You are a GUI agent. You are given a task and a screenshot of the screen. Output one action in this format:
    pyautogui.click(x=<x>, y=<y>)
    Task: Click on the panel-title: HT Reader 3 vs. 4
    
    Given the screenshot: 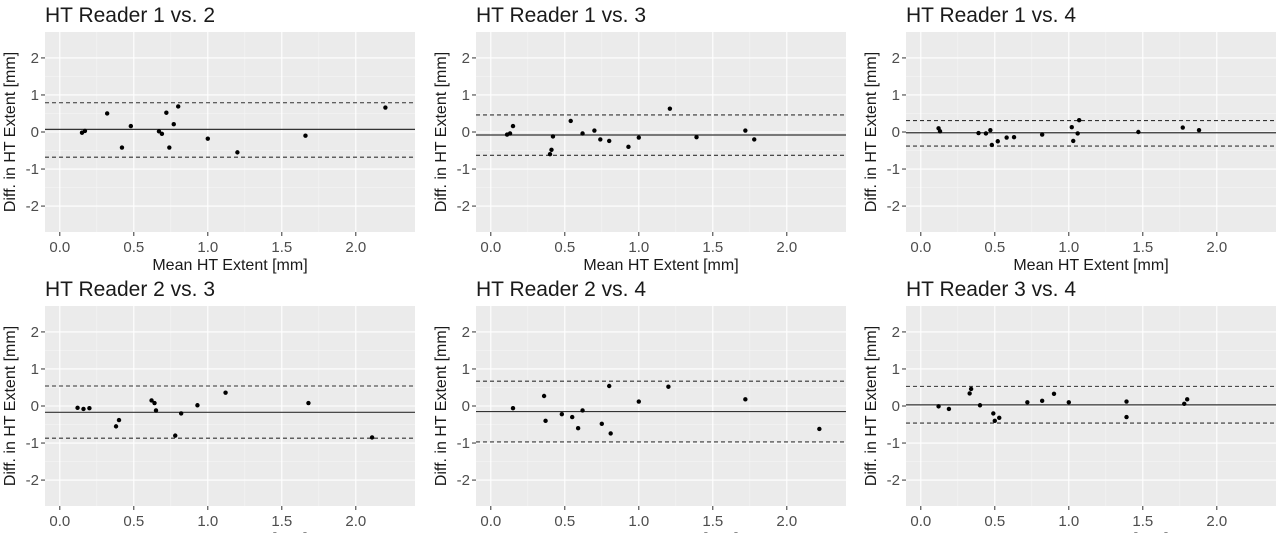 What is the action you would take?
    pyautogui.click(x=991, y=289)
    